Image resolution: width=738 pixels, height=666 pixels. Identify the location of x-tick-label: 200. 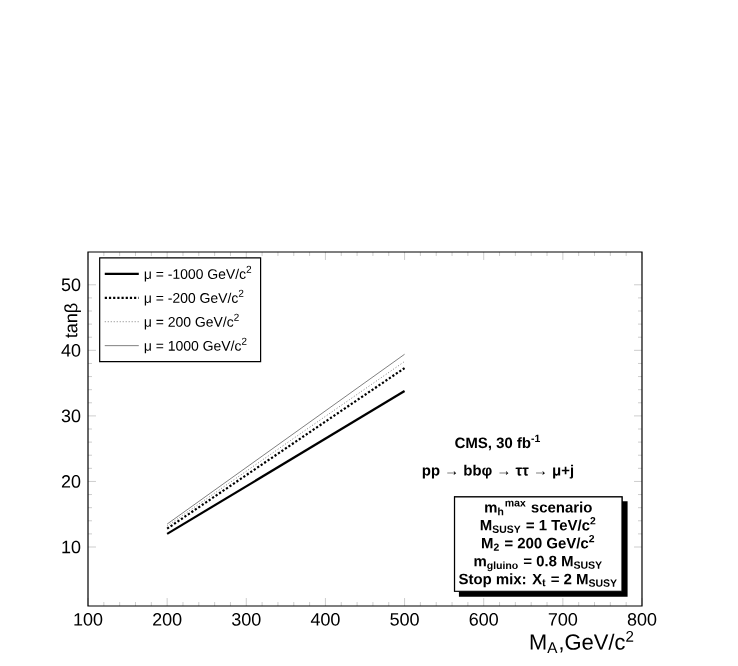
(167, 619).